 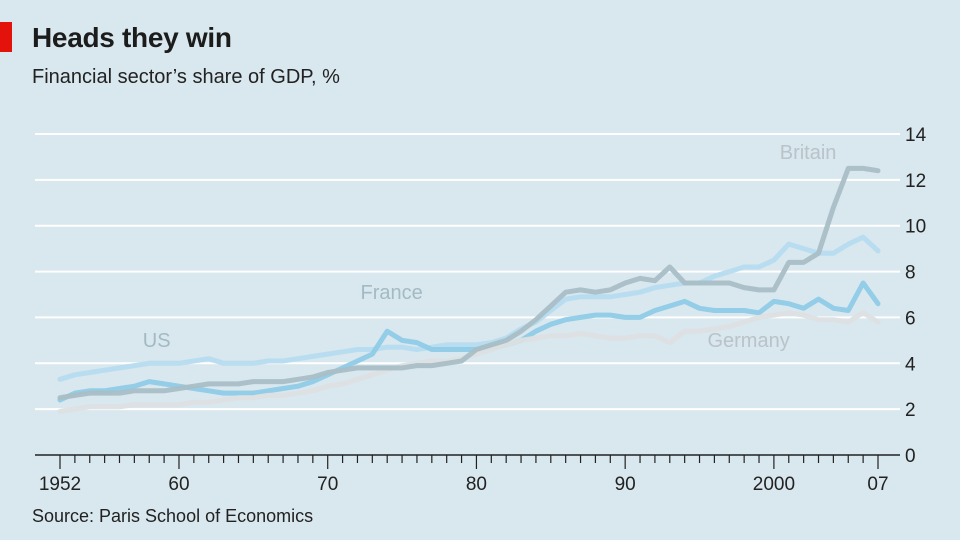 What do you see at coordinates (915, 181) in the screenshot?
I see `y-tick-label: 12` at bounding box center [915, 181].